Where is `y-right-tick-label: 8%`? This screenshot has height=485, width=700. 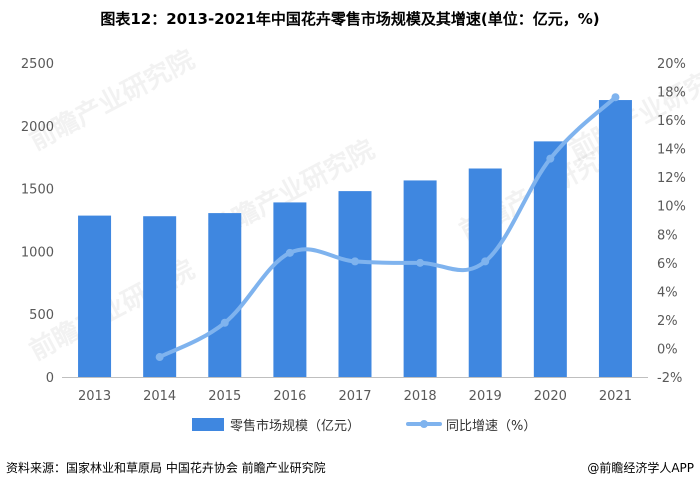
y-right-tick-label: 8% is located at coordinates (667, 235).